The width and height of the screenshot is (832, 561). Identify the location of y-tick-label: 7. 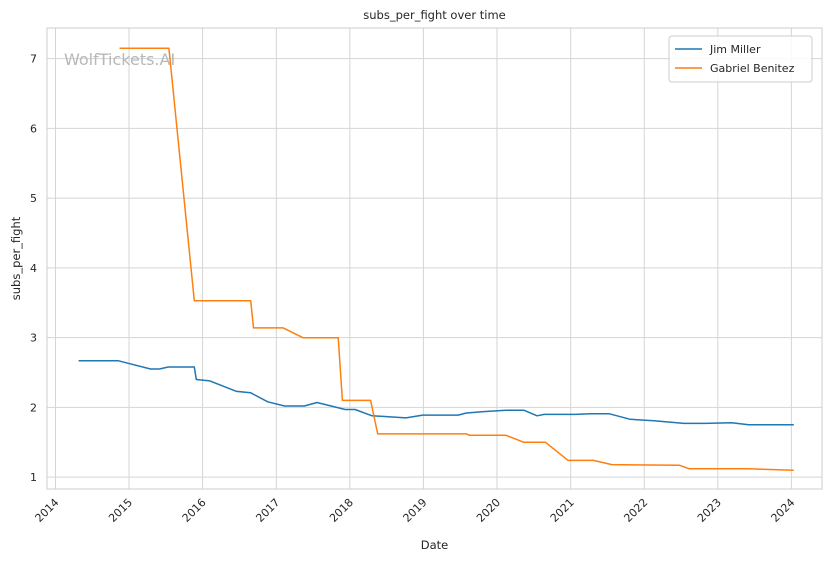
(33, 59).